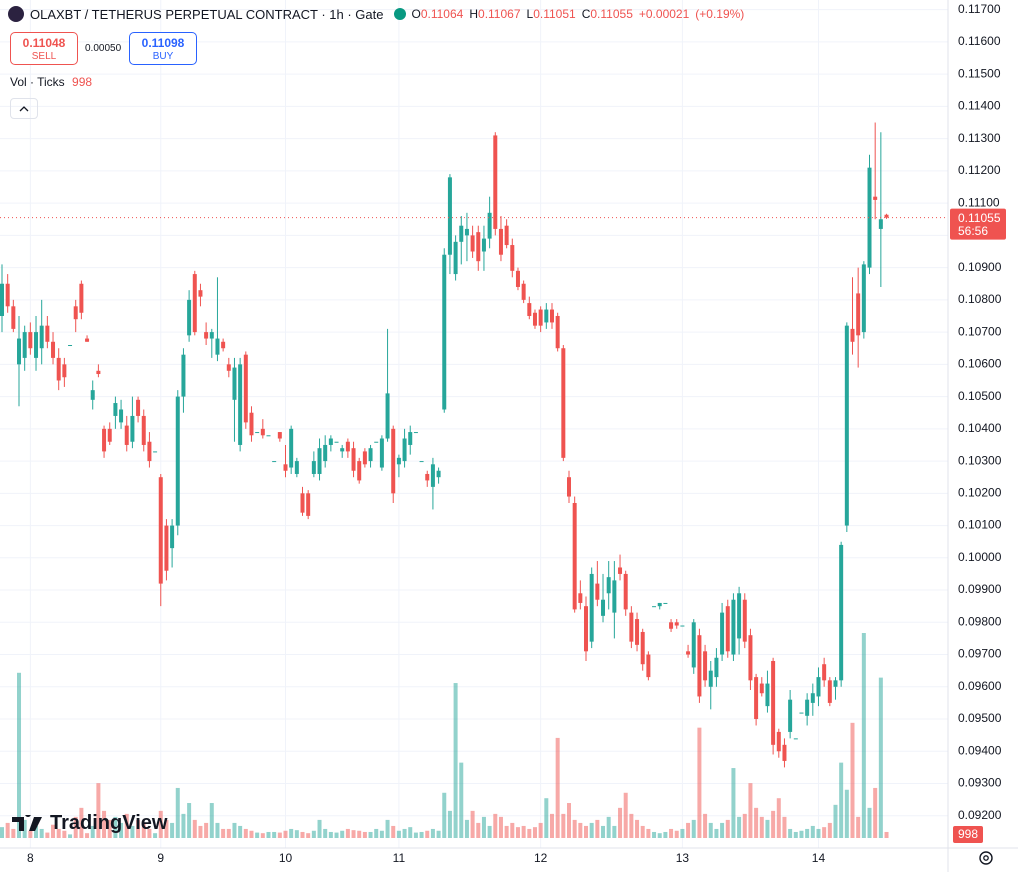 The image size is (1018, 872). What do you see at coordinates (607, 14) in the screenshot?
I see `ohlc-item: C0.11055` at bounding box center [607, 14].